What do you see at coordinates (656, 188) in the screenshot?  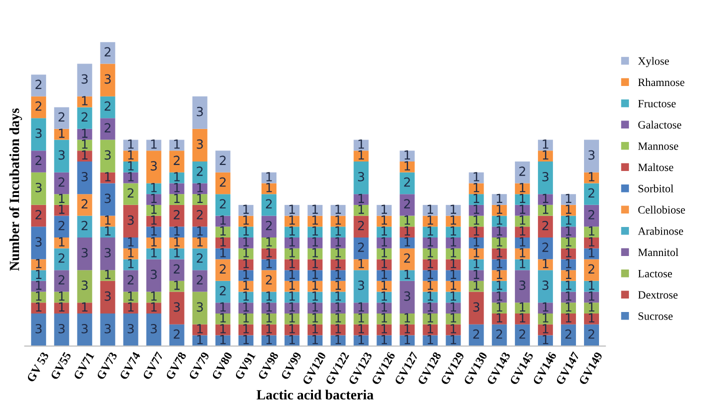 I see `legend-label: Sorbitol` at bounding box center [656, 188].